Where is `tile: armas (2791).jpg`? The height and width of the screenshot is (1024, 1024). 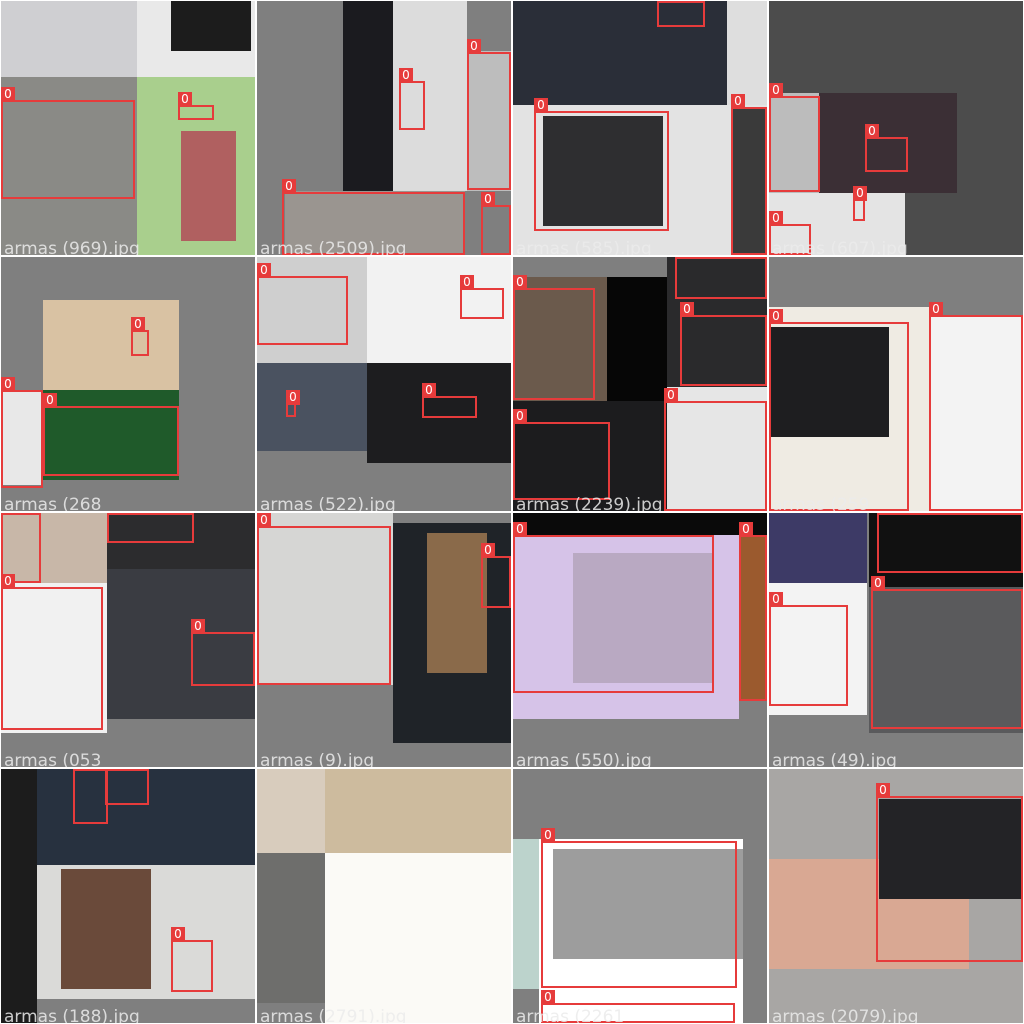
tile: armas (2791).jpg is located at coordinates (384, 896).